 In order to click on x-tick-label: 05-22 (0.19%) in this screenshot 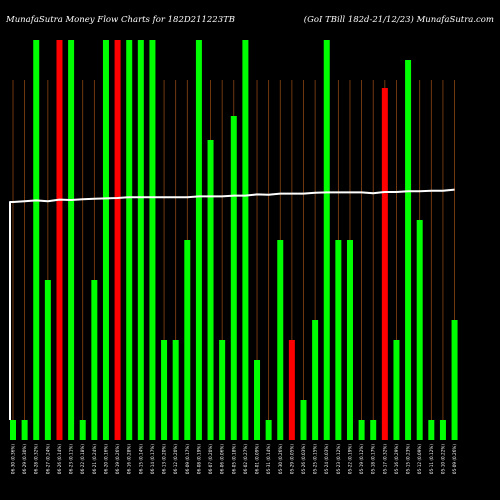, I will do `click(349, 459)`.